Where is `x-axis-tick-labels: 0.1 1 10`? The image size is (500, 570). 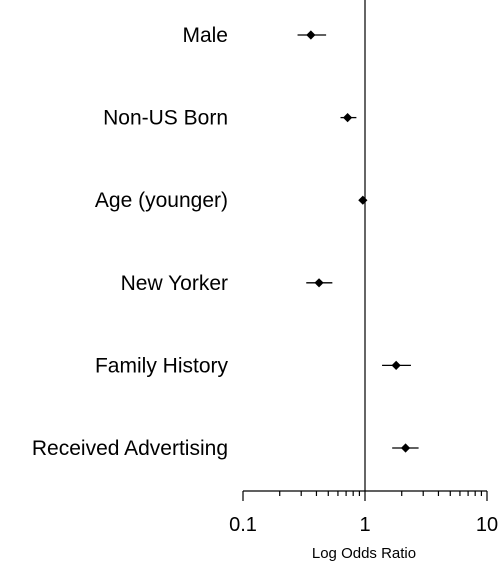 x-axis-tick-labels: 0.1 1 10 is located at coordinates (363, 525).